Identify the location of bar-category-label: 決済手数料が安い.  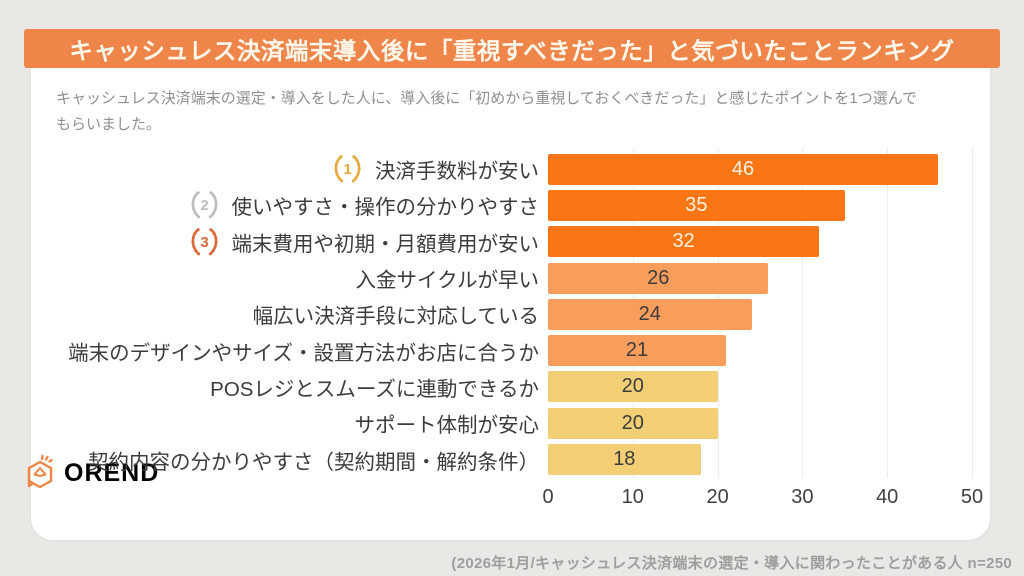
(457, 172).